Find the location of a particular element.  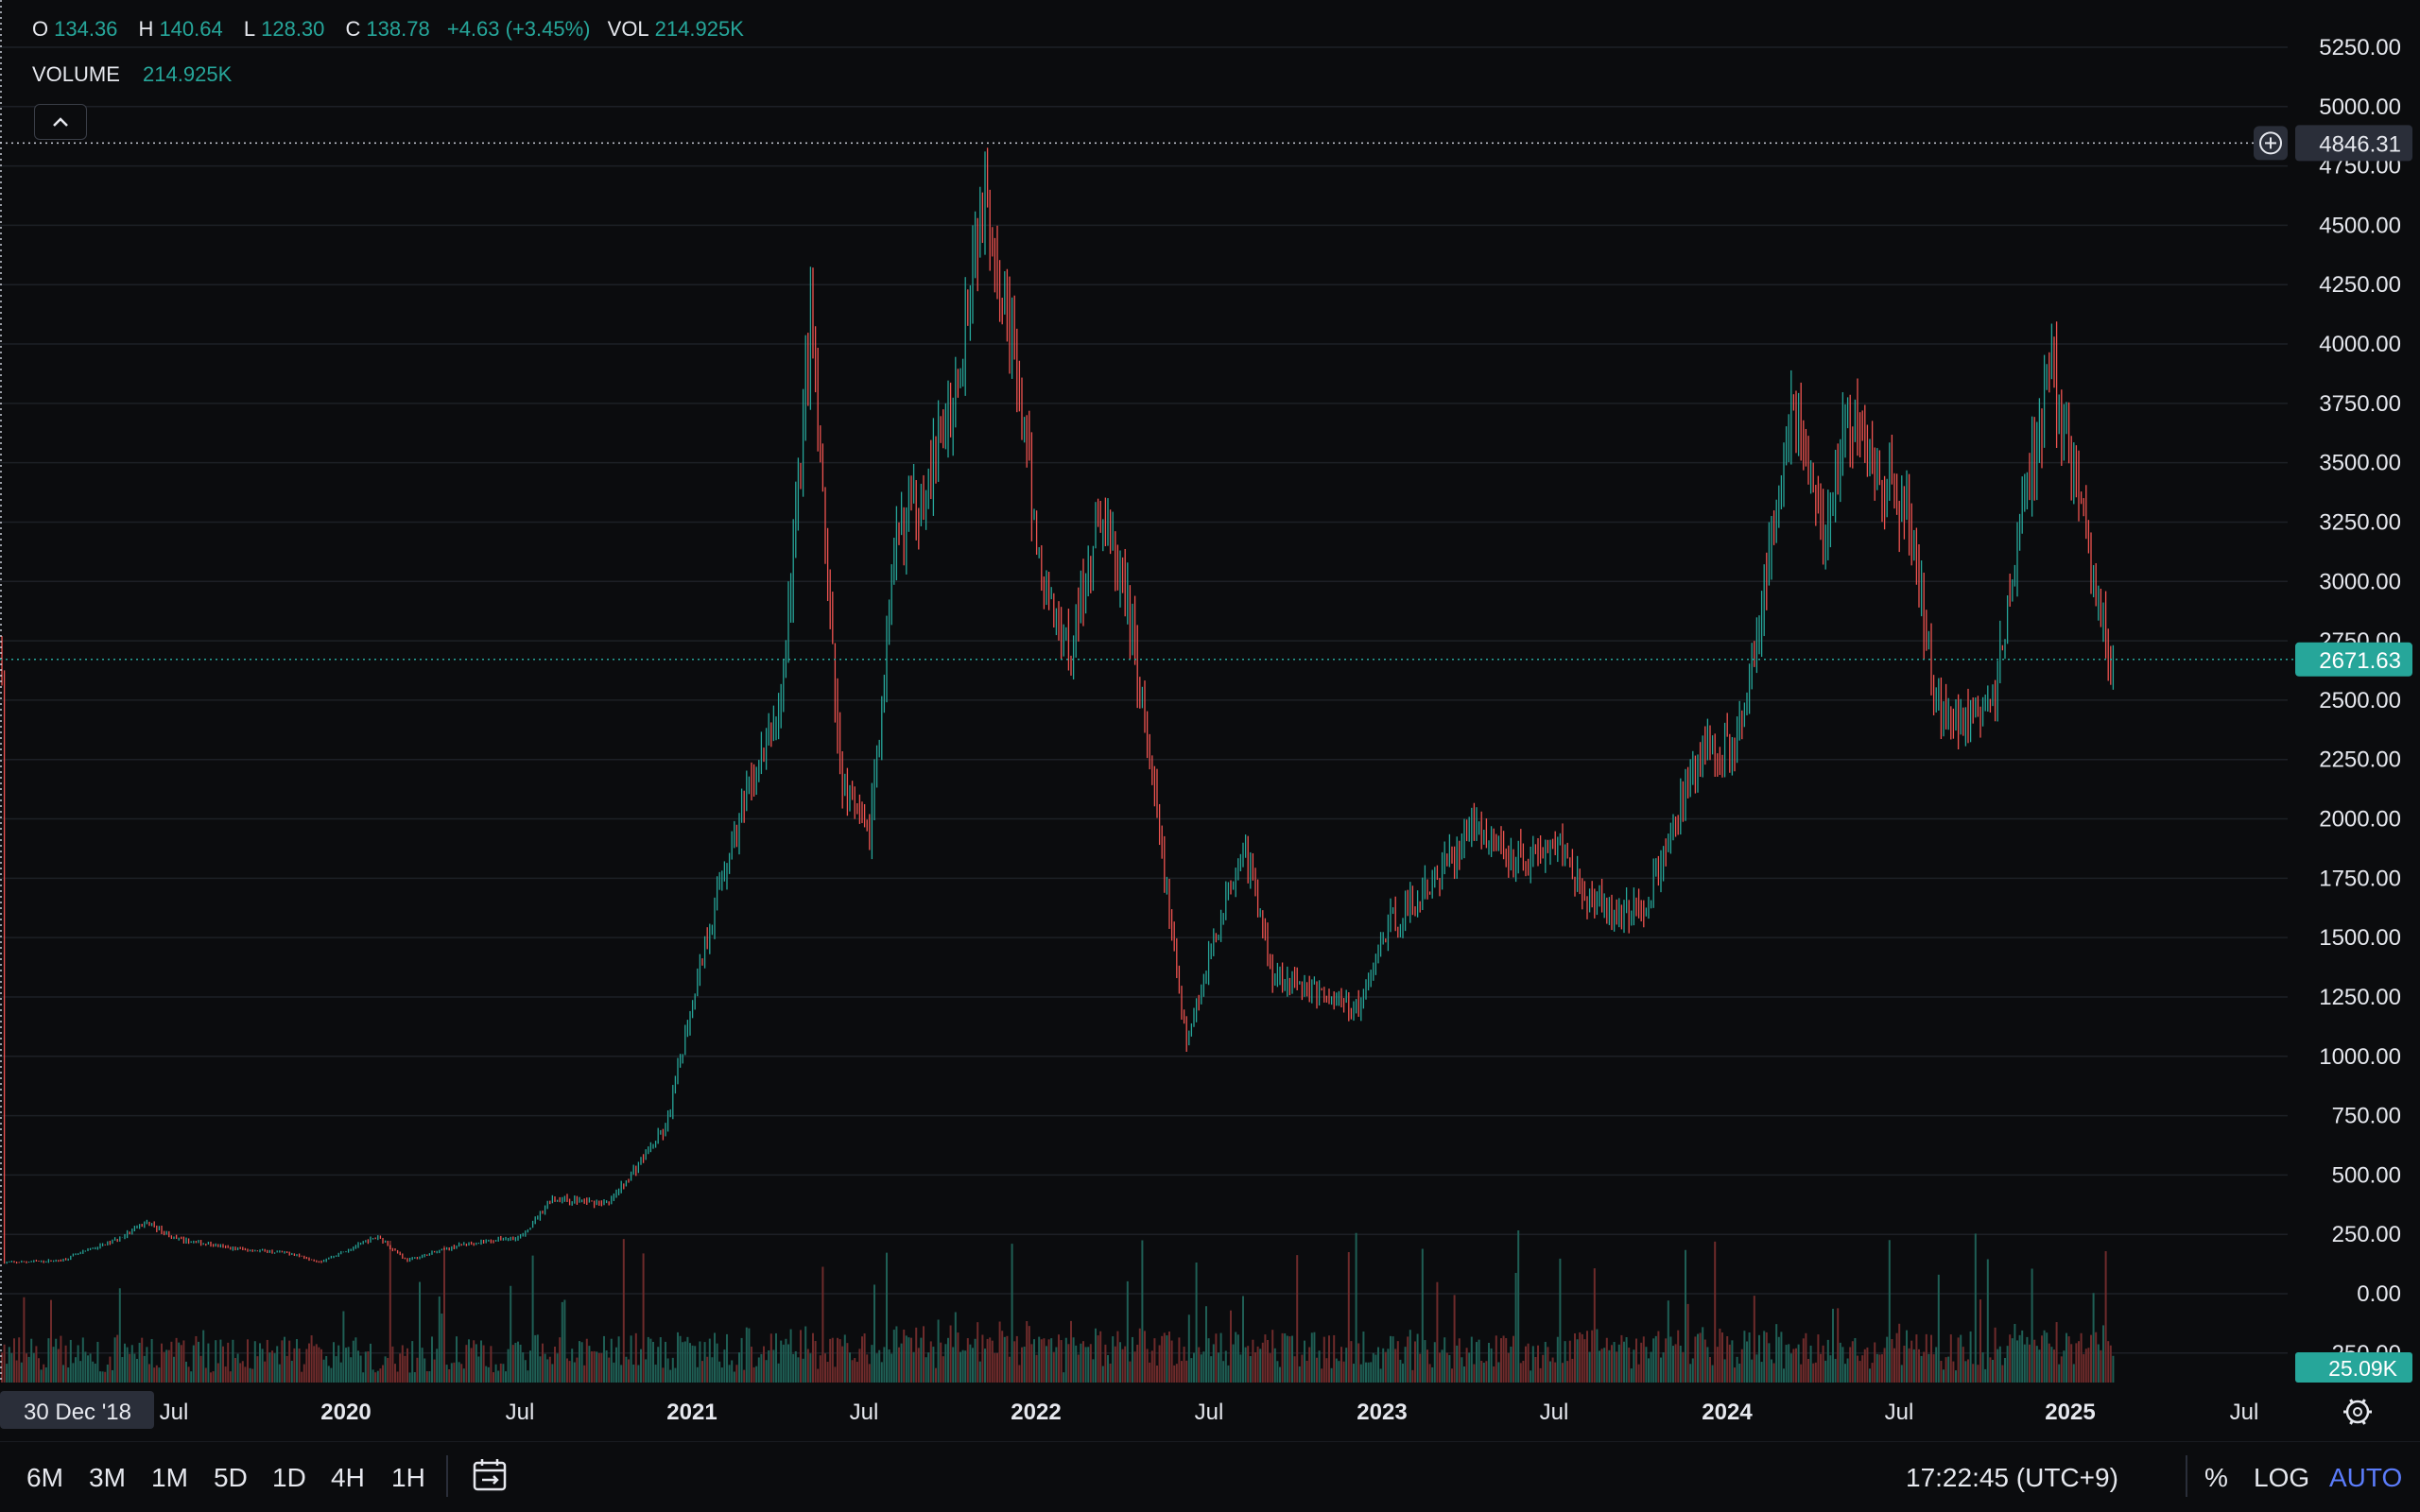

price-tick-label: 5250.00 is located at coordinates (2360, 47).